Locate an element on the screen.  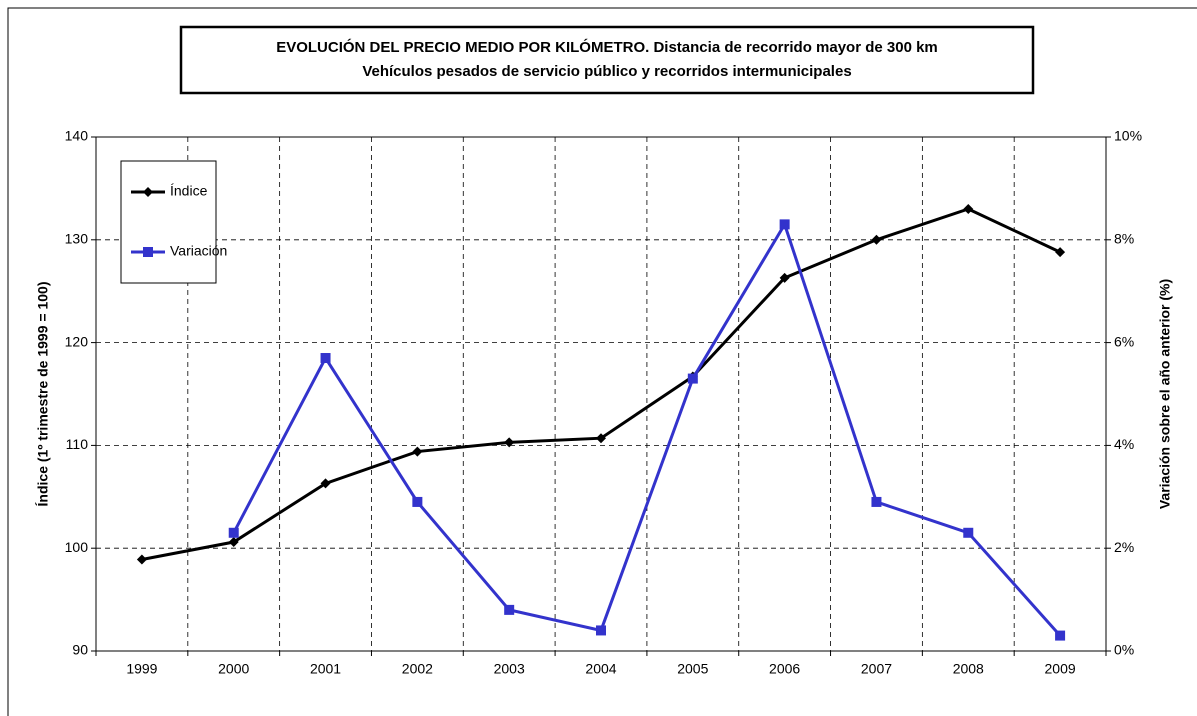
x-tick-label: 2009 is located at coordinates (1060, 669).